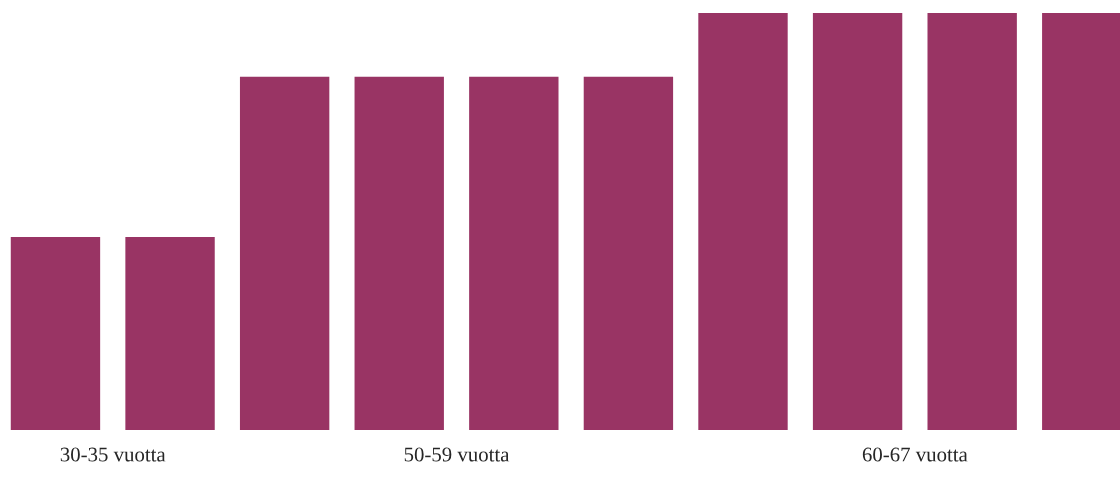 The width and height of the screenshot is (1120, 491). I want to click on text: 50-59 vuotta, so click(457, 454).